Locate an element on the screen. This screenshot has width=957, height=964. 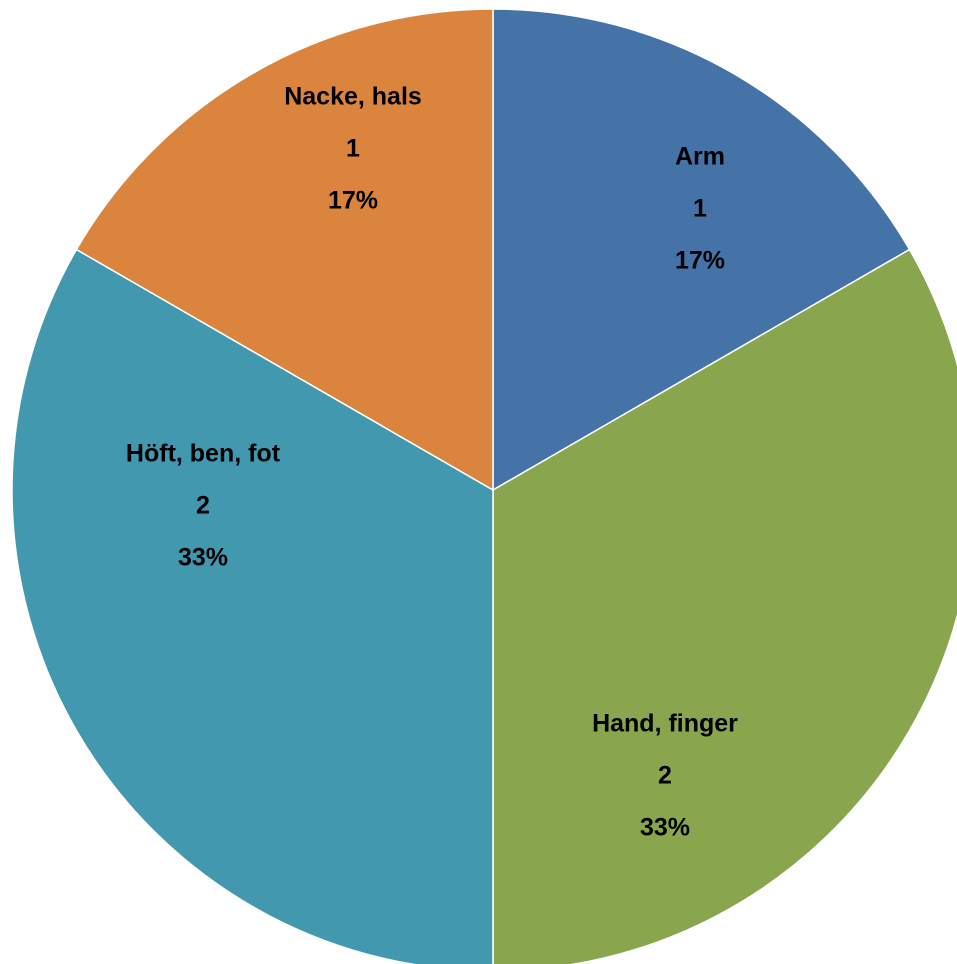
slice-category-label: Arm is located at coordinates (700, 157).